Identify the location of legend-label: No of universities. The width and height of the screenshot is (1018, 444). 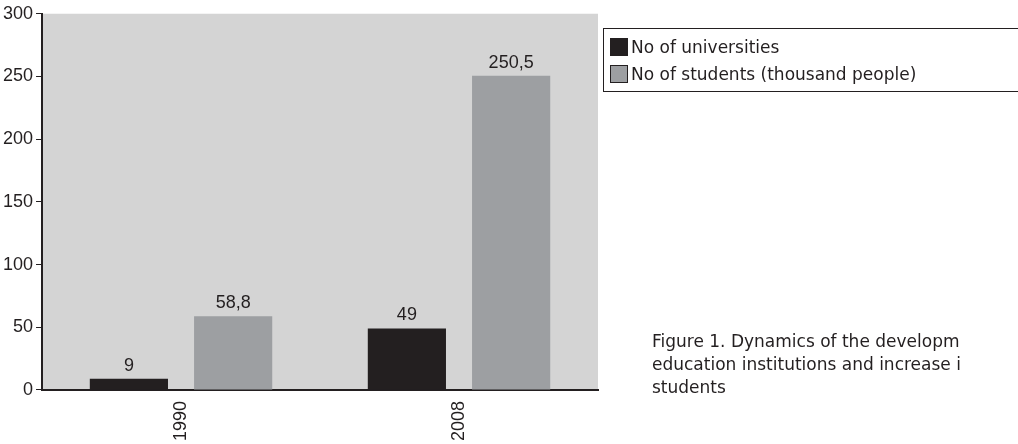
(705, 46).